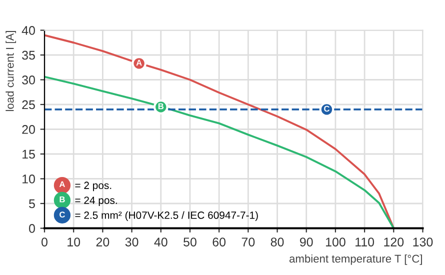  I want to click on y-tick-label: 35, so click(28, 55).